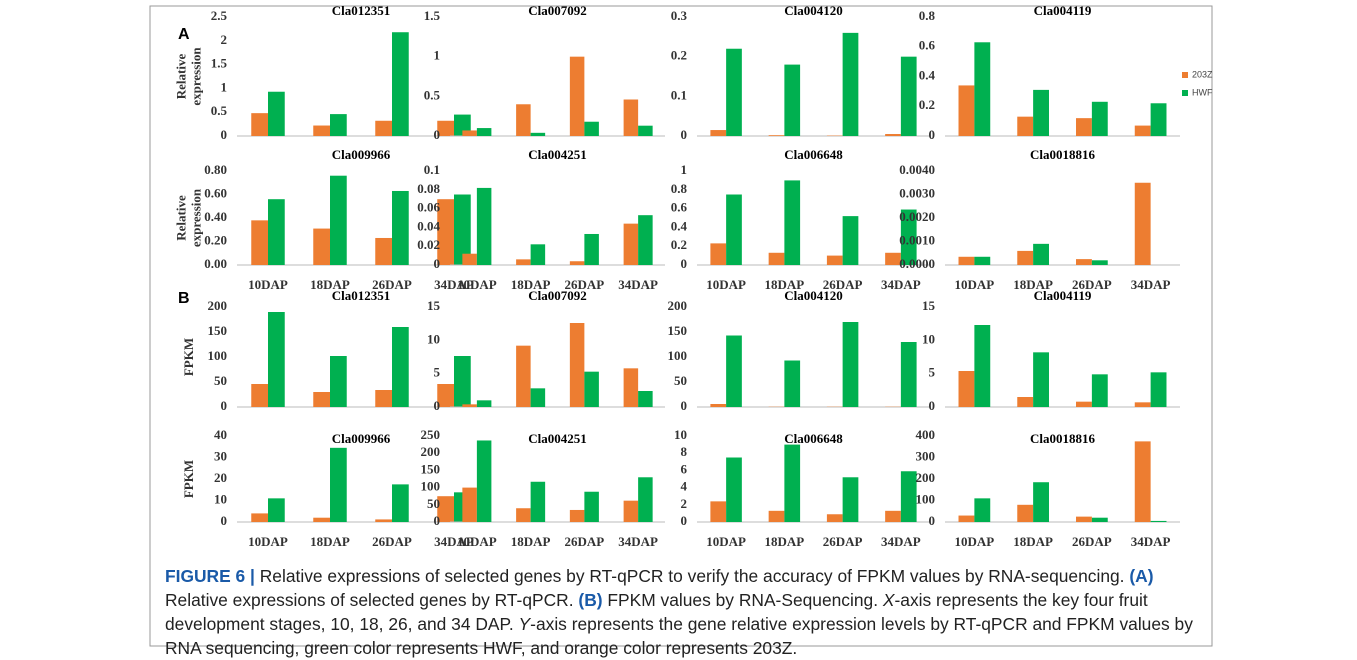 The width and height of the screenshot is (1357, 660). What do you see at coordinates (433, 503) in the screenshot?
I see `y-tick-label: 50` at bounding box center [433, 503].